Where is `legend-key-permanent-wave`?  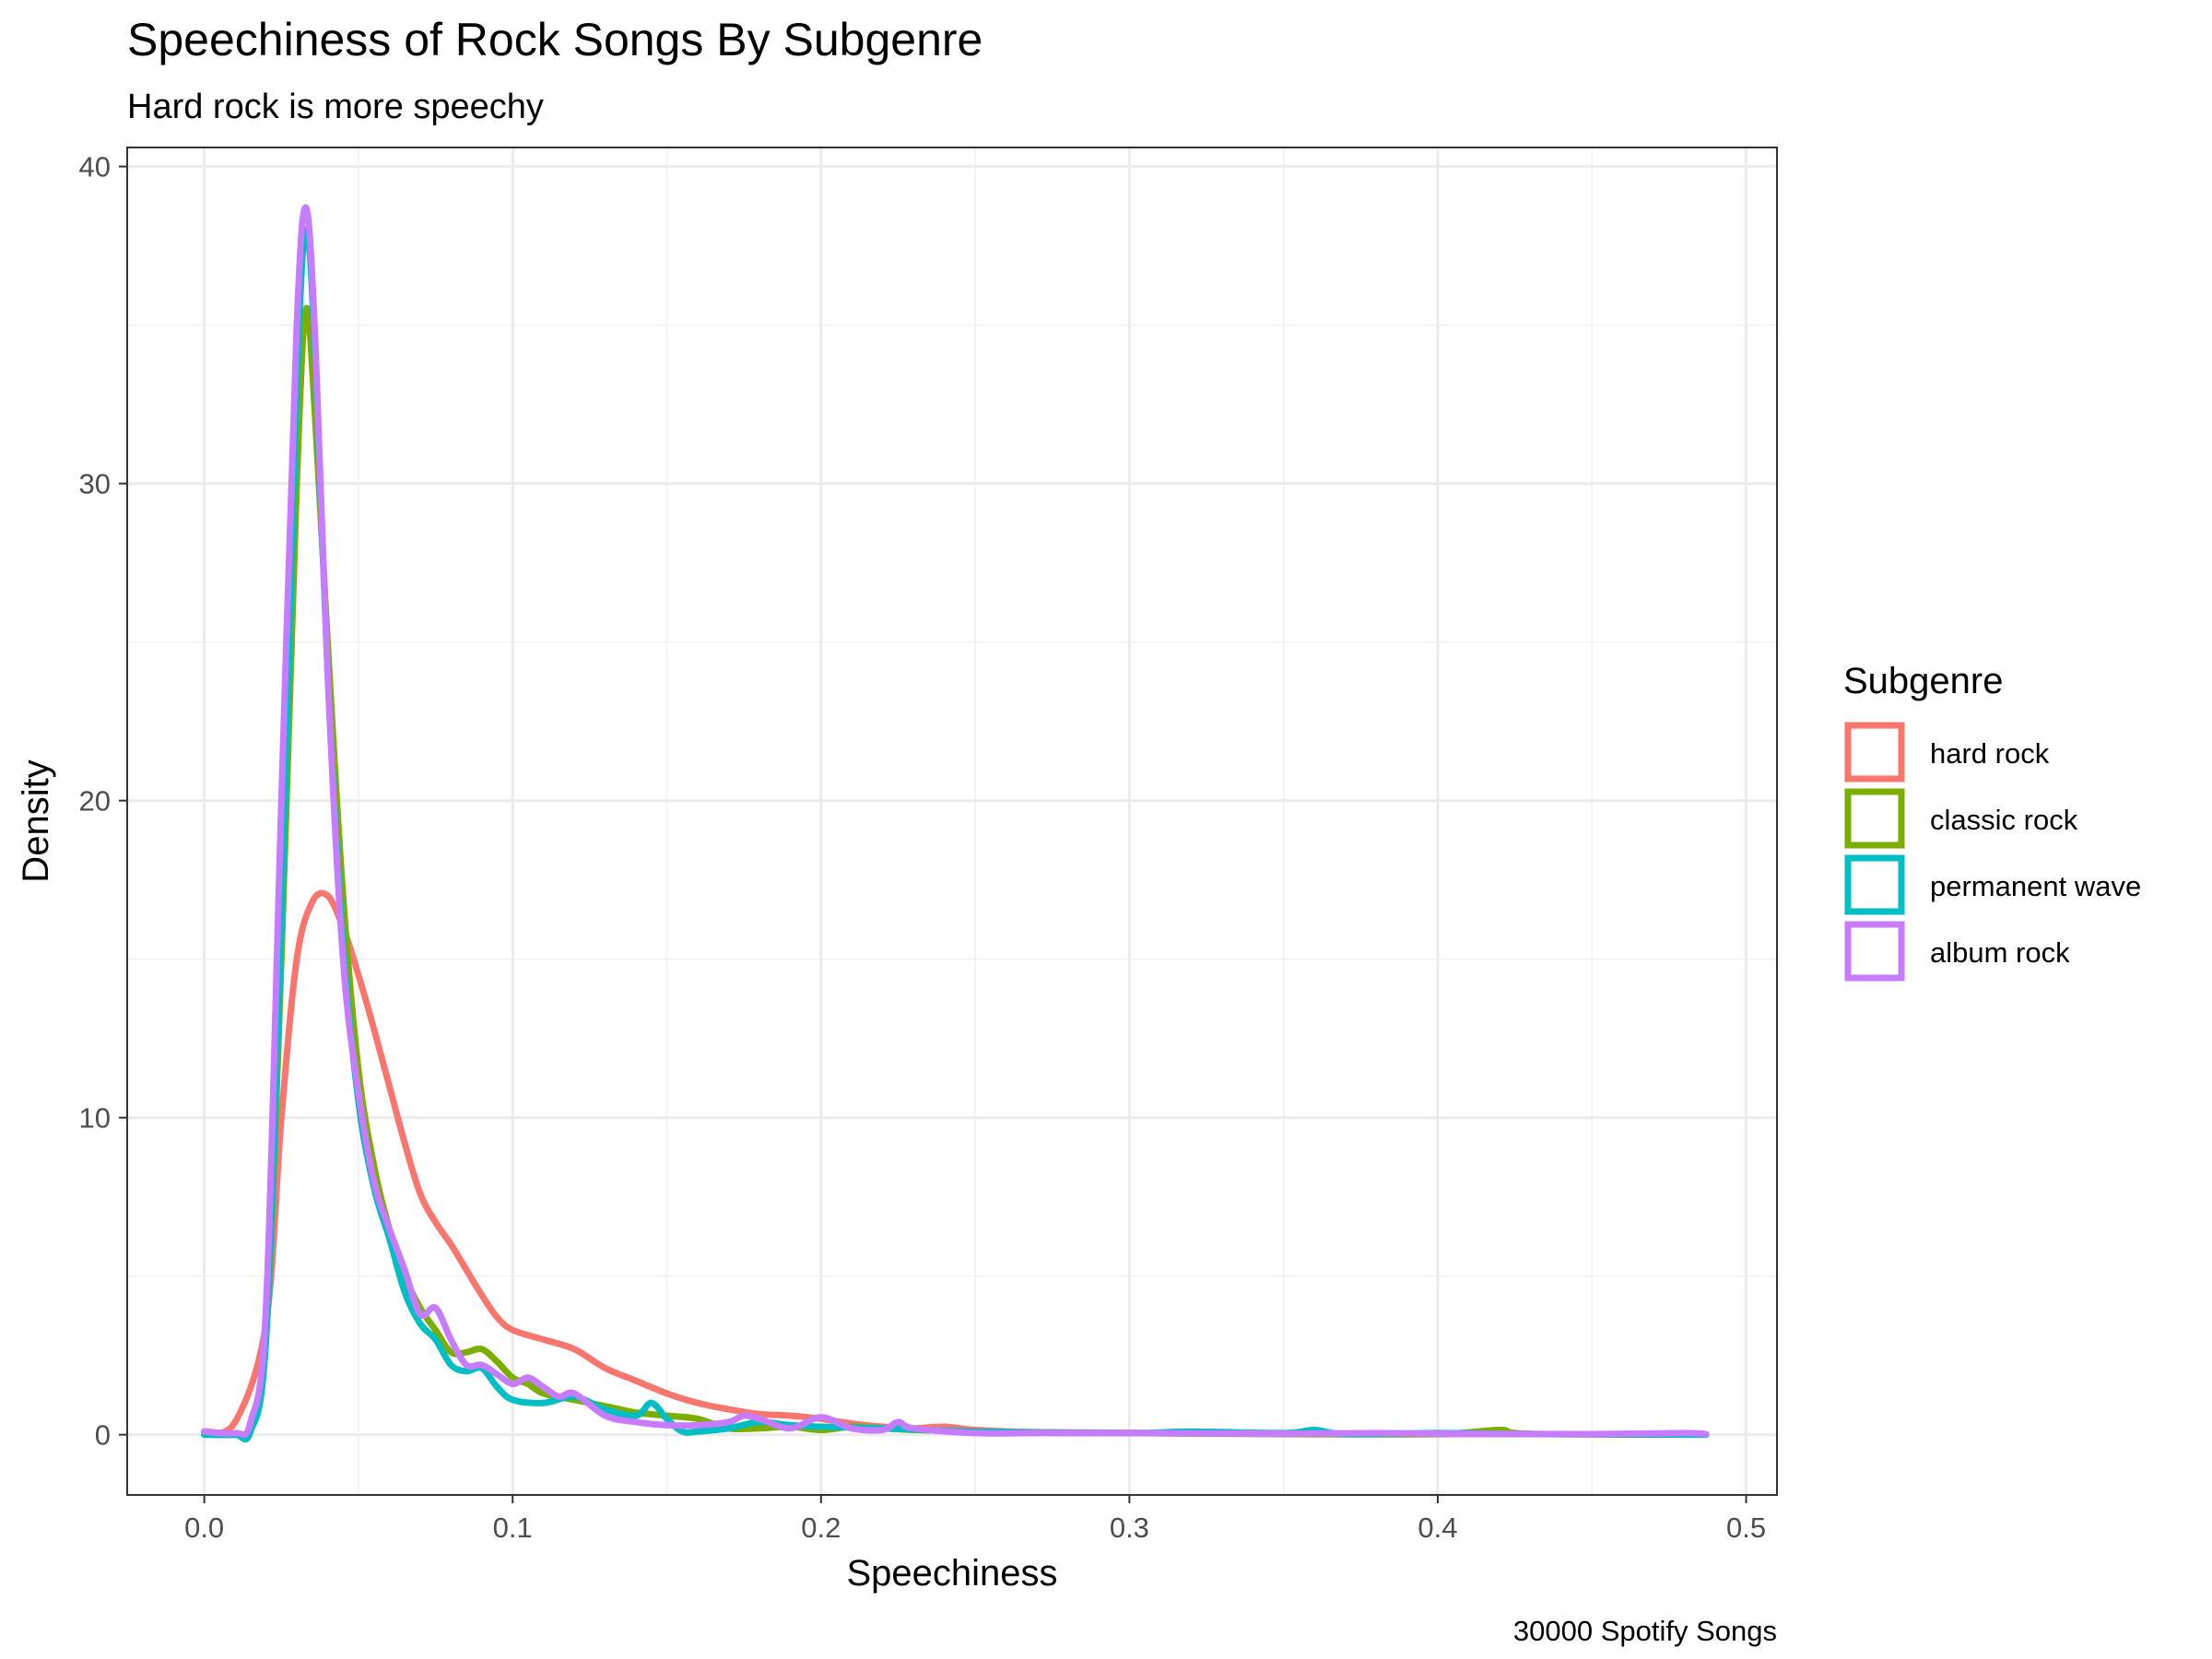
legend-key-permanent-wave is located at coordinates (1874, 884).